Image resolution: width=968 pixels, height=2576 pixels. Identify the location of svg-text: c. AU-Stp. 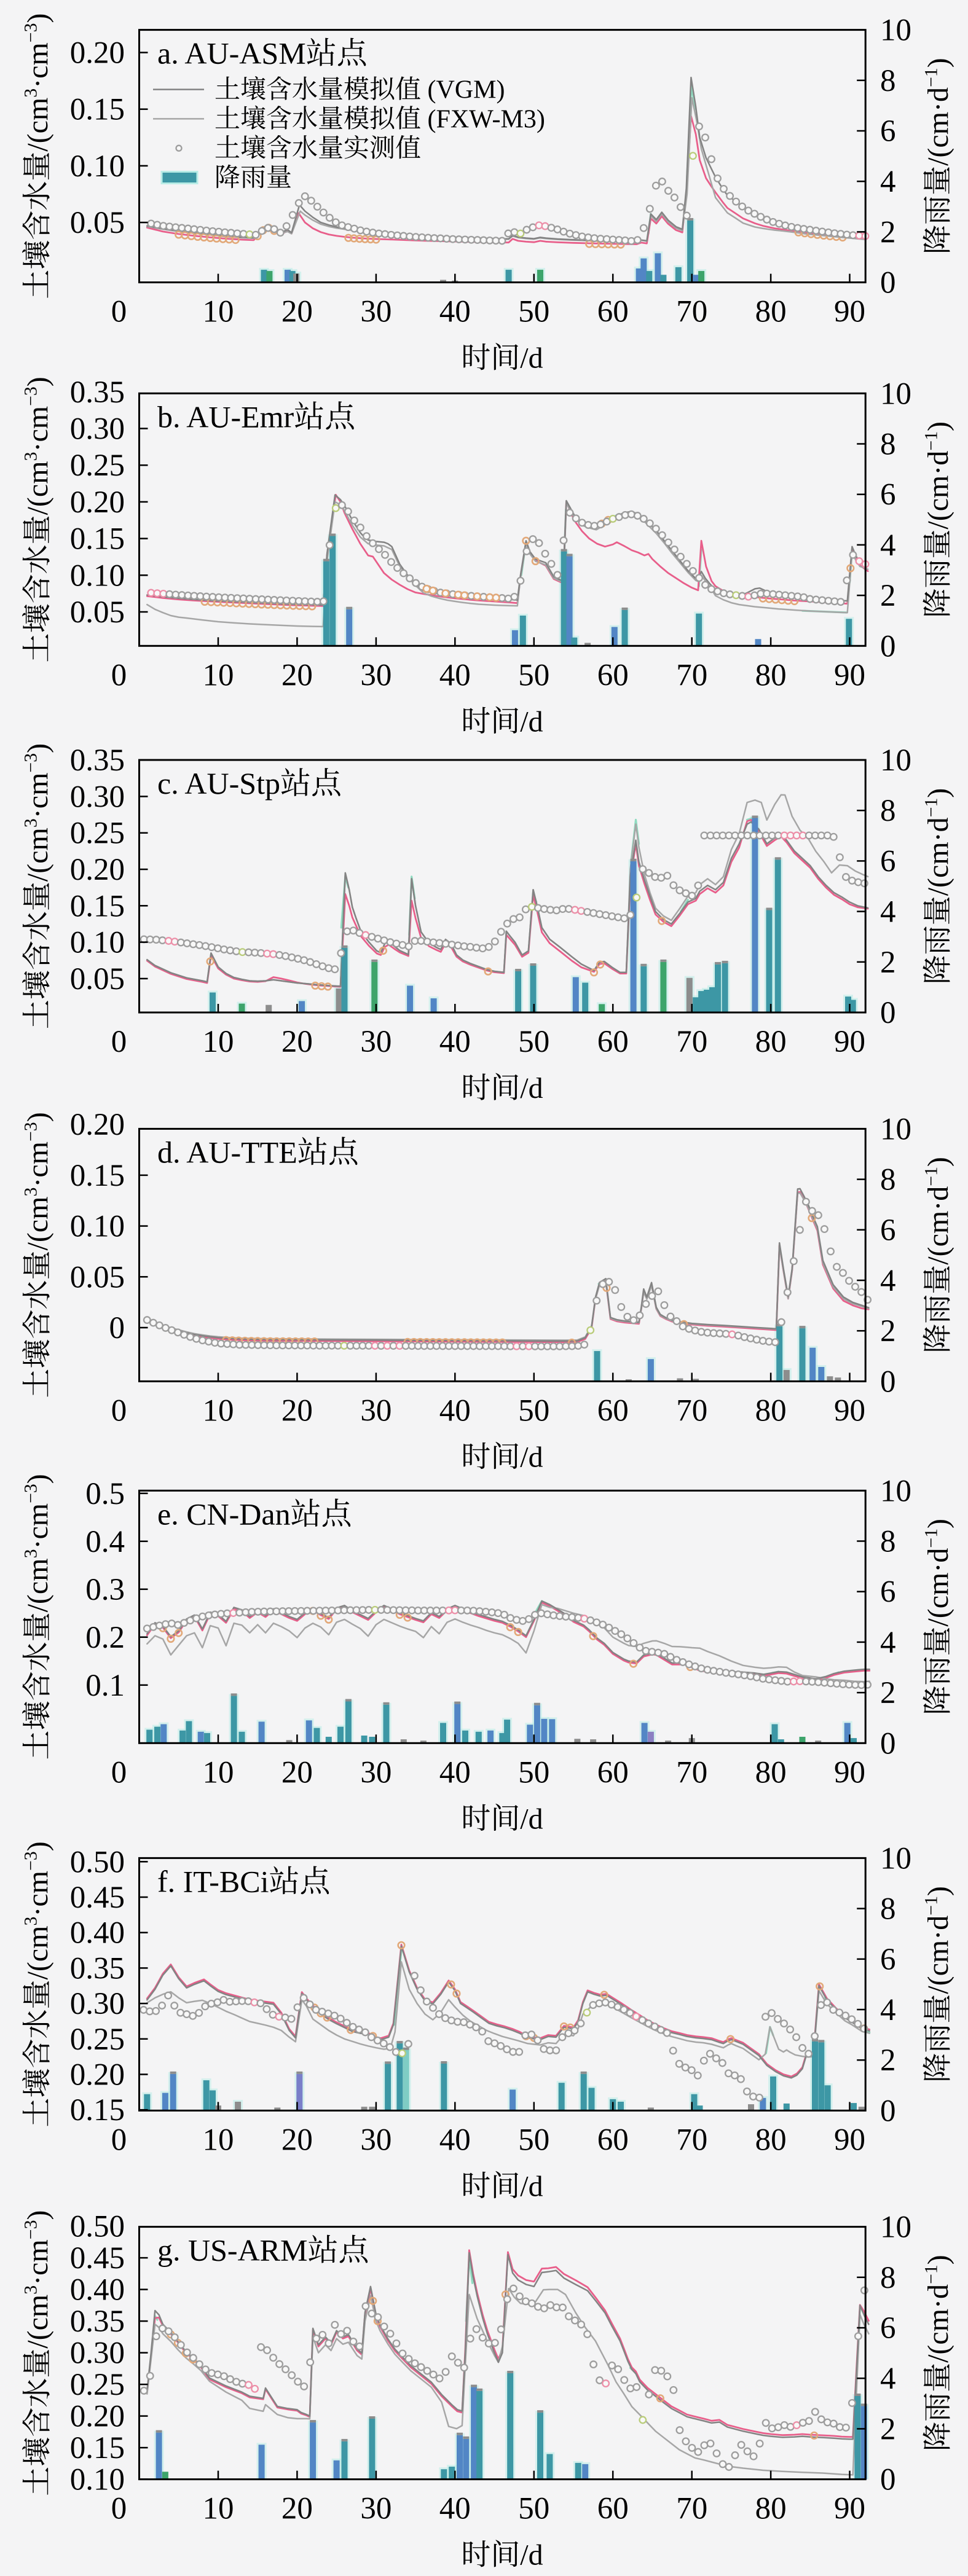
(218, 783).